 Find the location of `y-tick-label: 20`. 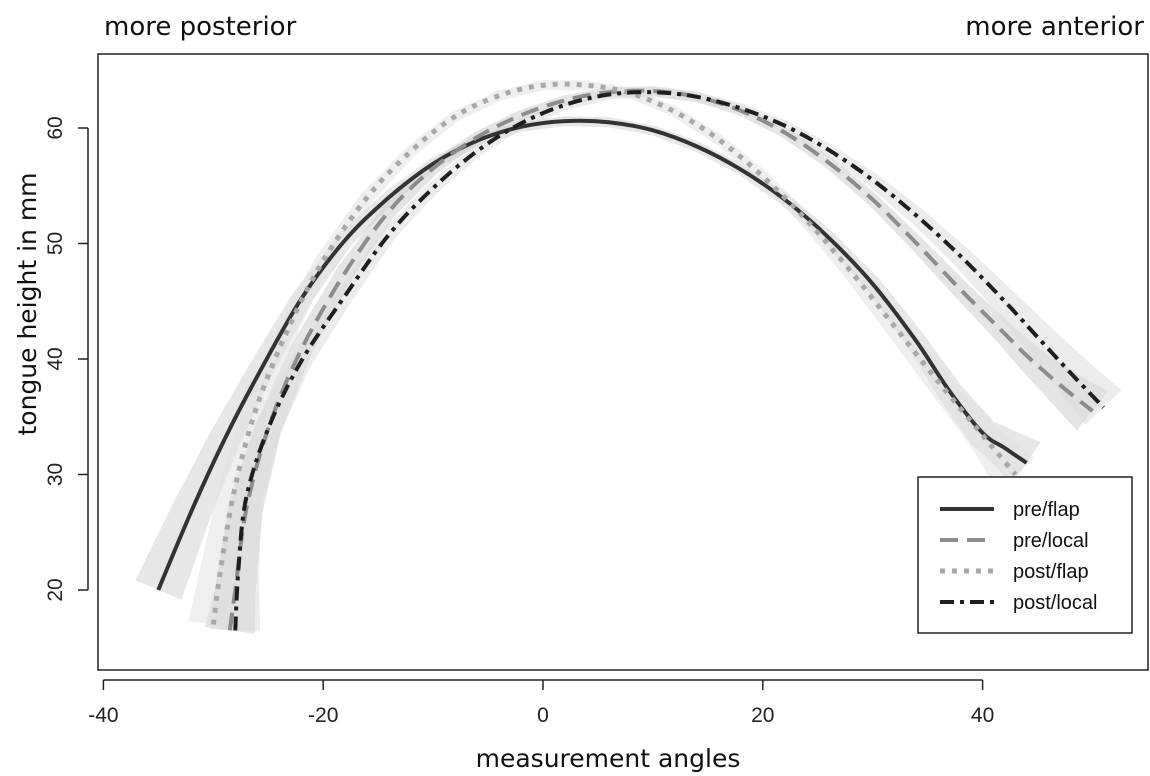

y-tick-label: 20 is located at coordinates (55, 589).